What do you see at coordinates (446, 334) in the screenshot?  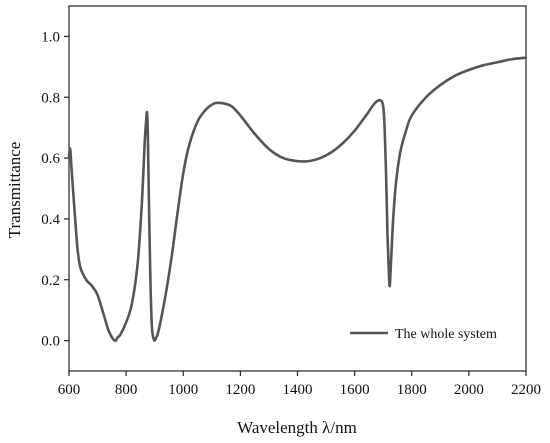 I see `legend-label: The whole system` at bounding box center [446, 334].